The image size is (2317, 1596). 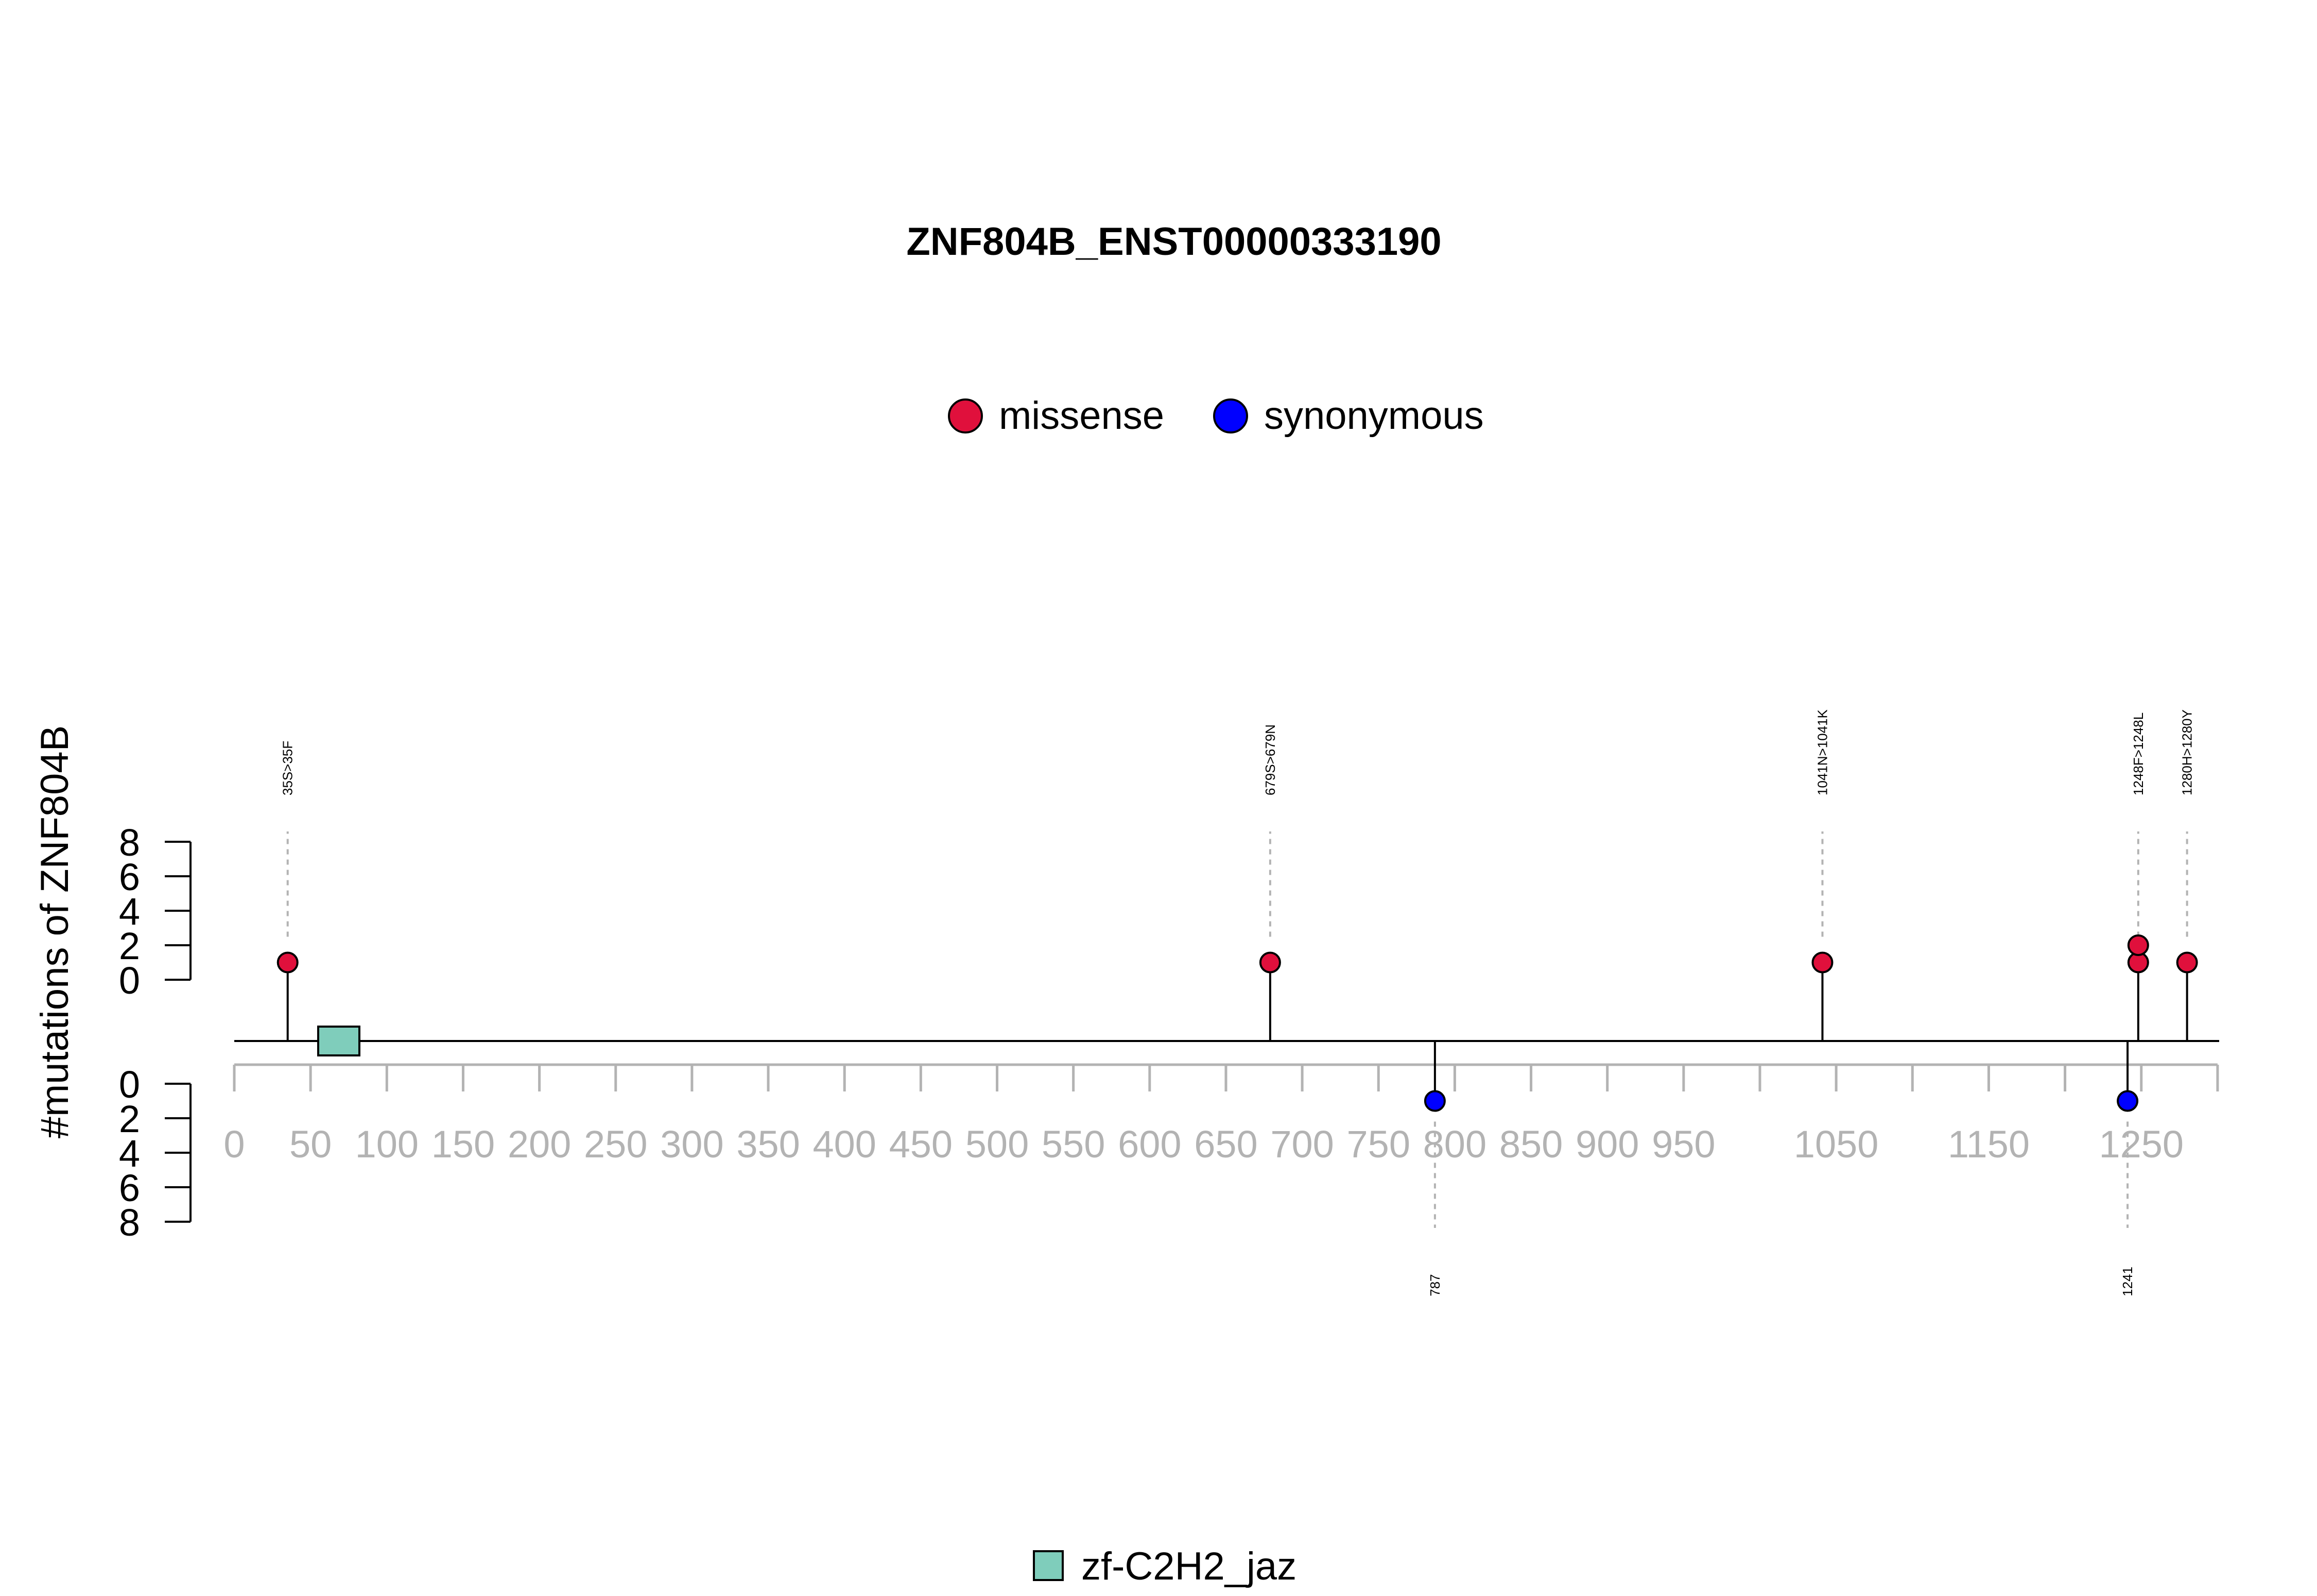 What do you see at coordinates (1302, 1145) in the screenshot?
I see `x-tick-label: 700` at bounding box center [1302, 1145].